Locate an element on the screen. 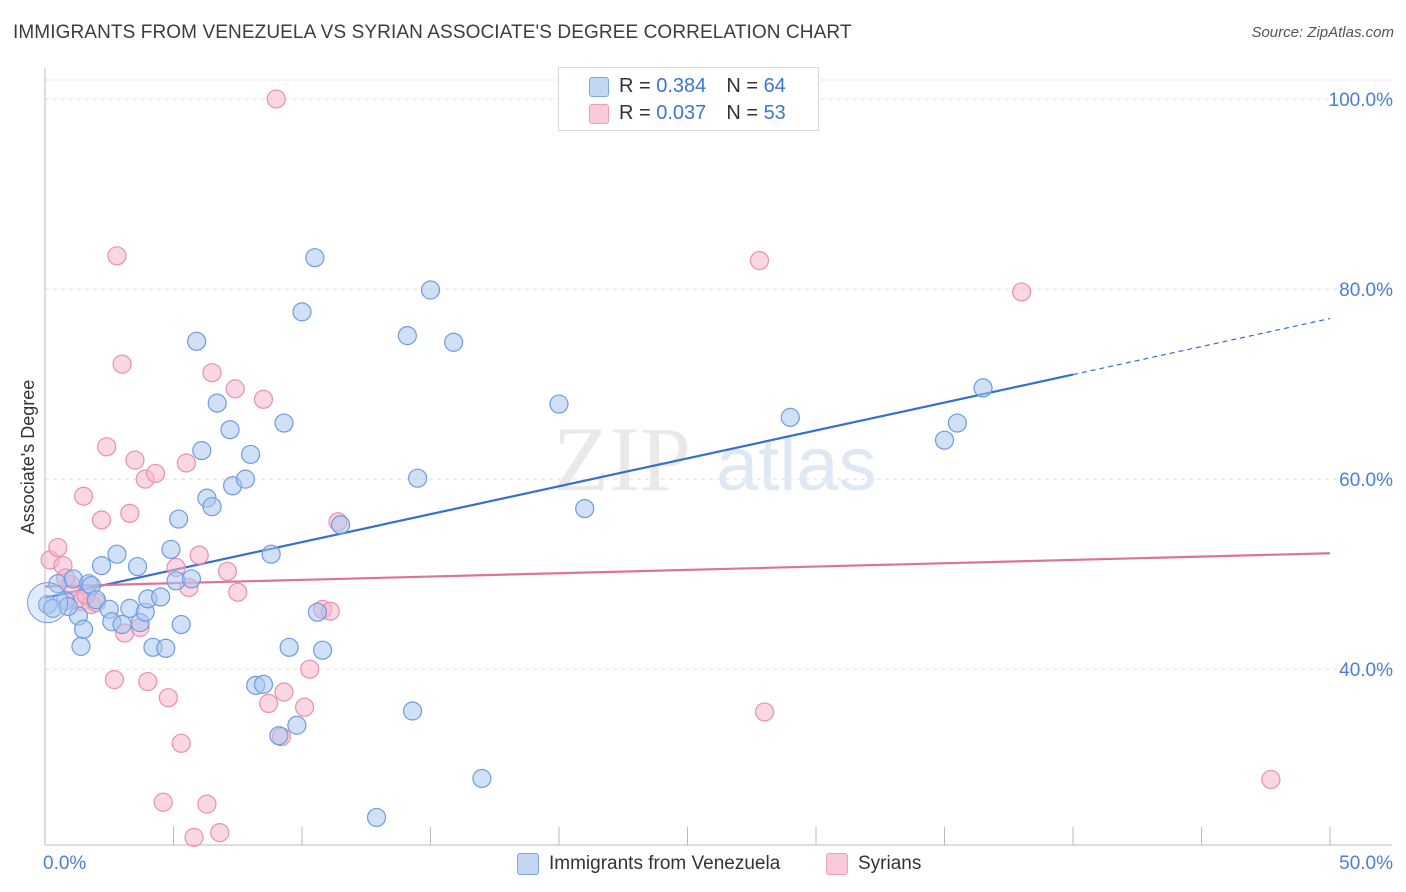  legend-n-value: 53 is located at coordinates (774, 112).